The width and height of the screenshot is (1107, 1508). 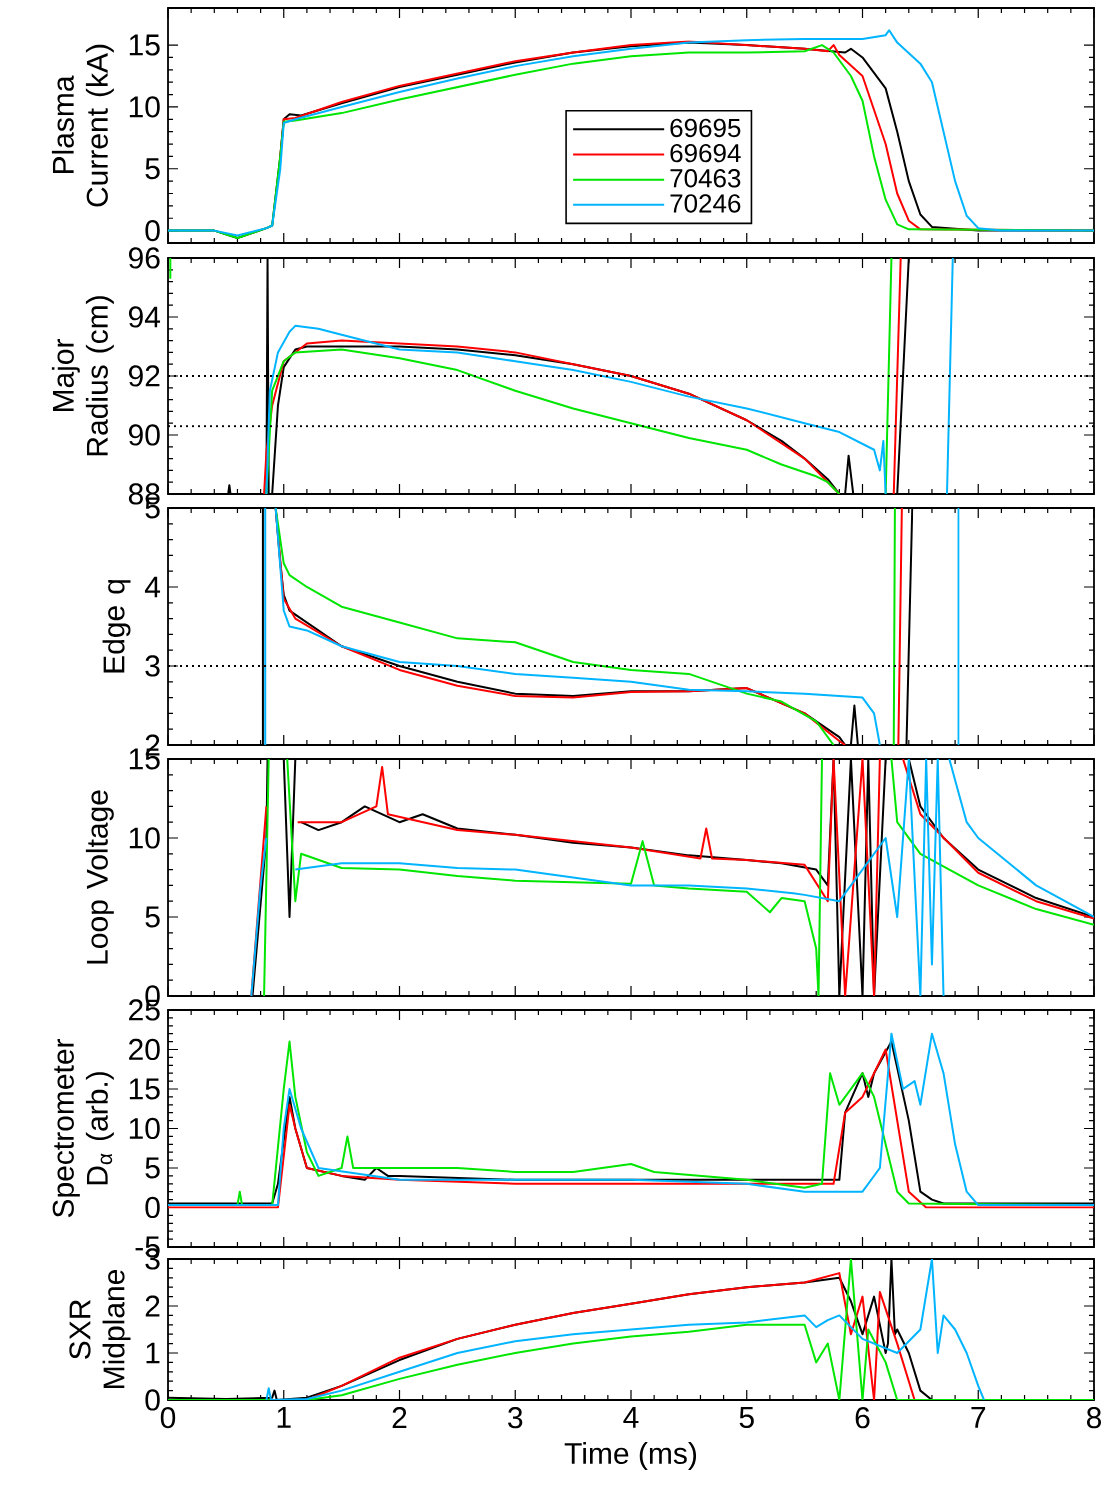 I want to click on legend-label: 69694, so click(x=705, y=153).